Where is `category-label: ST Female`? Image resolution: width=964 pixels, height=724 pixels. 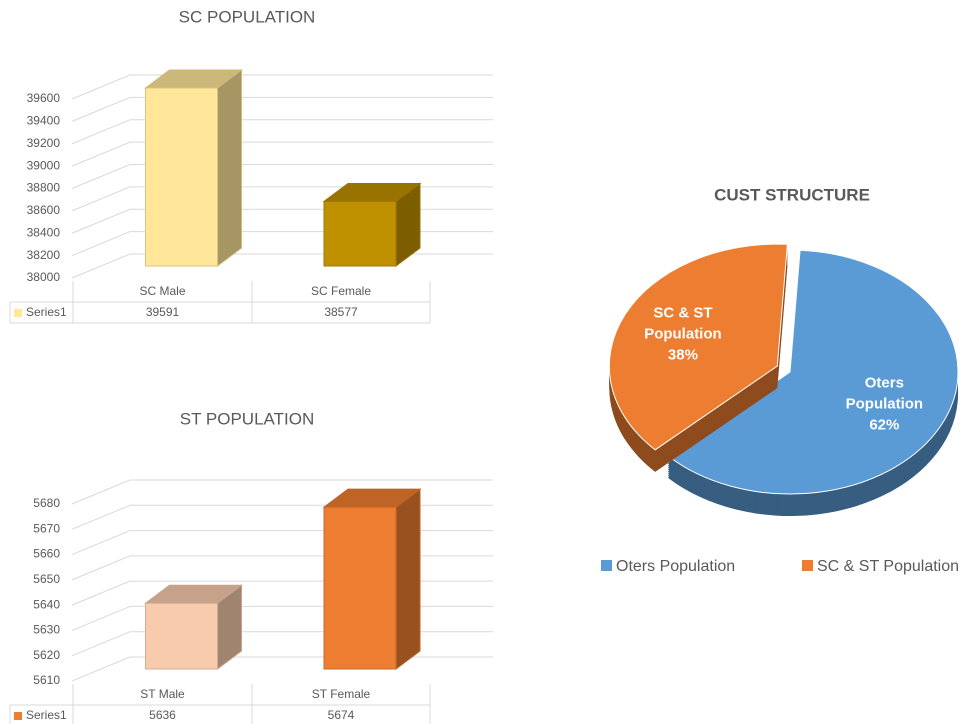 category-label: ST Female is located at coordinates (341, 694).